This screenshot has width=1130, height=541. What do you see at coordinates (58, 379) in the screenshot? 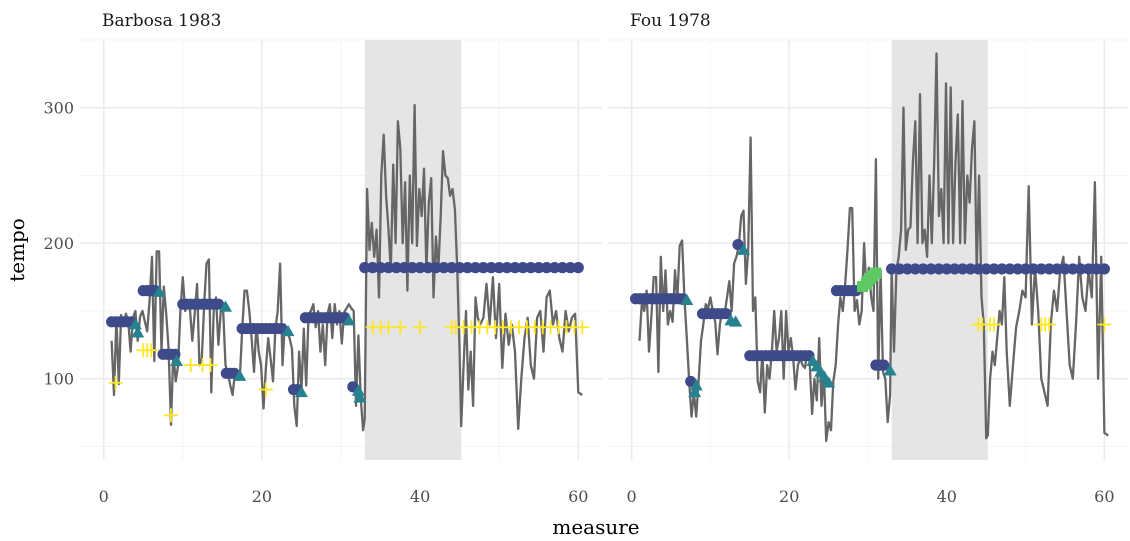
I see `y-tick-label: 100` at bounding box center [58, 379].